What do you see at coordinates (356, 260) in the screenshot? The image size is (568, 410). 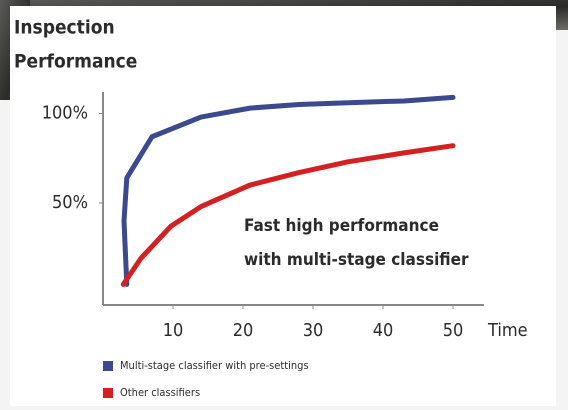 I see `annotation: with multi-stage classifier` at bounding box center [356, 260].